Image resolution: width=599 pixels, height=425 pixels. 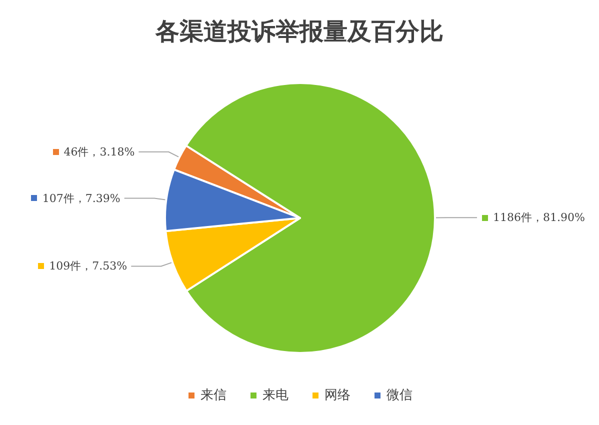 I want to click on legend-label: 来电, so click(x=275, y=395).